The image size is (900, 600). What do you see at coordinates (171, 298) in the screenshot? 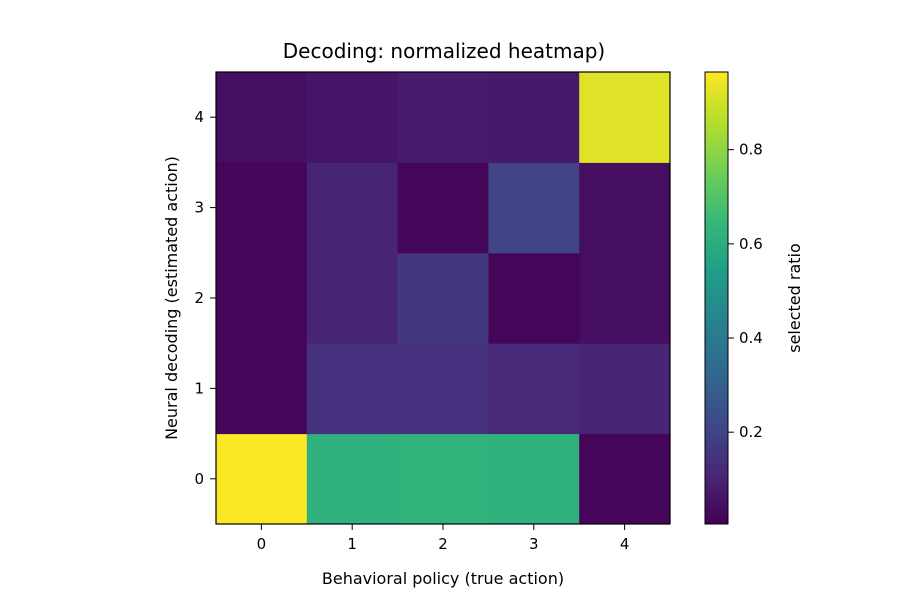
I see `y-axis-label: Neural decoding (estimated action)` at bounding box center [171, 298].